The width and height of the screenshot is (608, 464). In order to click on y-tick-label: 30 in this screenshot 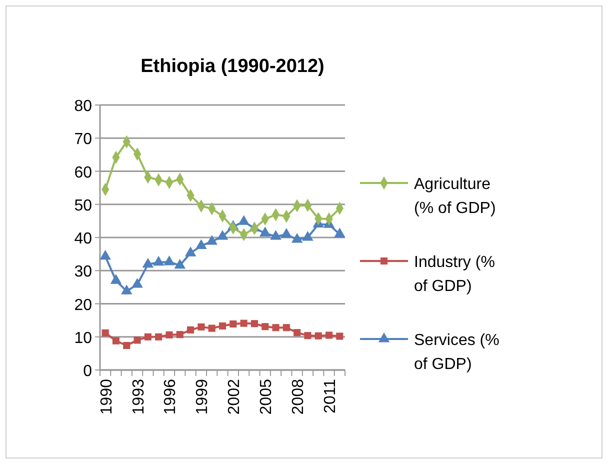, I will do `click(83, 272)`.